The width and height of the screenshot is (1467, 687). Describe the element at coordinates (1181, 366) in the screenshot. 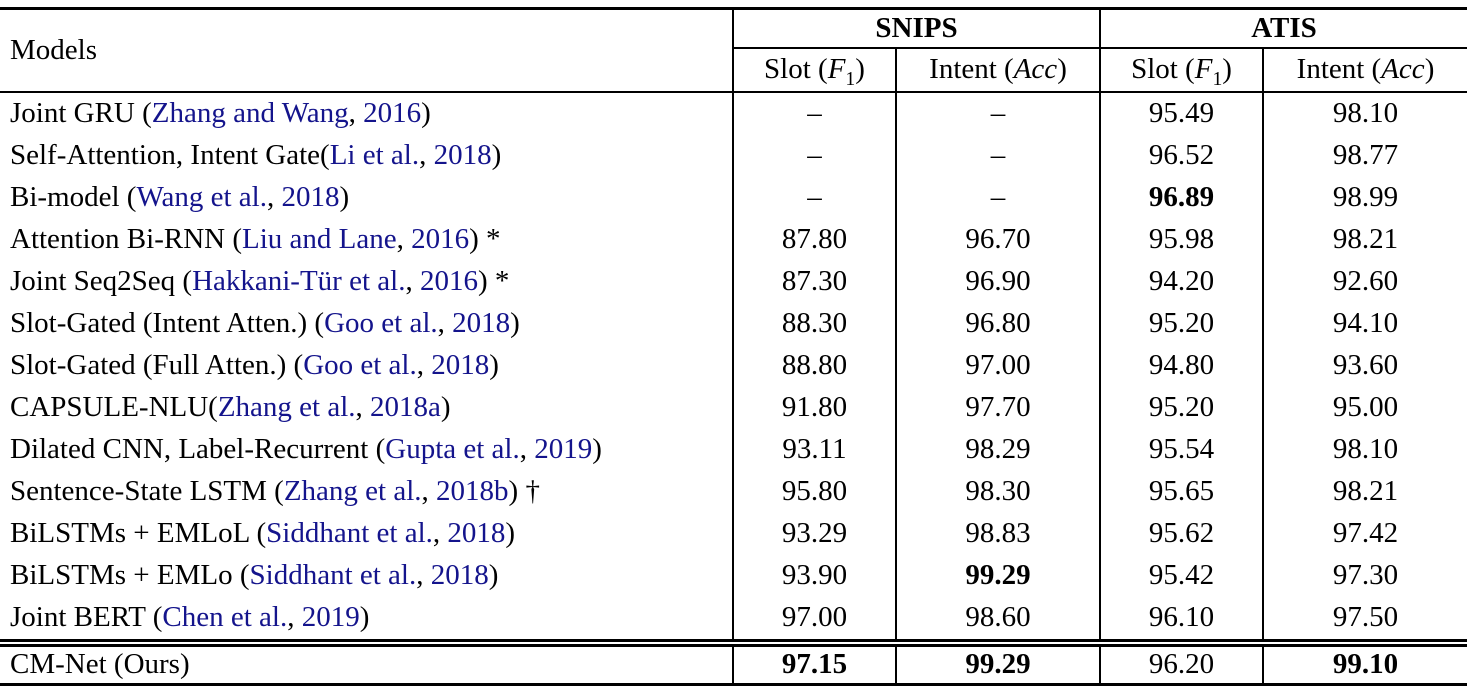

I see `atis-slot-value-cell: 94.80` at that location.